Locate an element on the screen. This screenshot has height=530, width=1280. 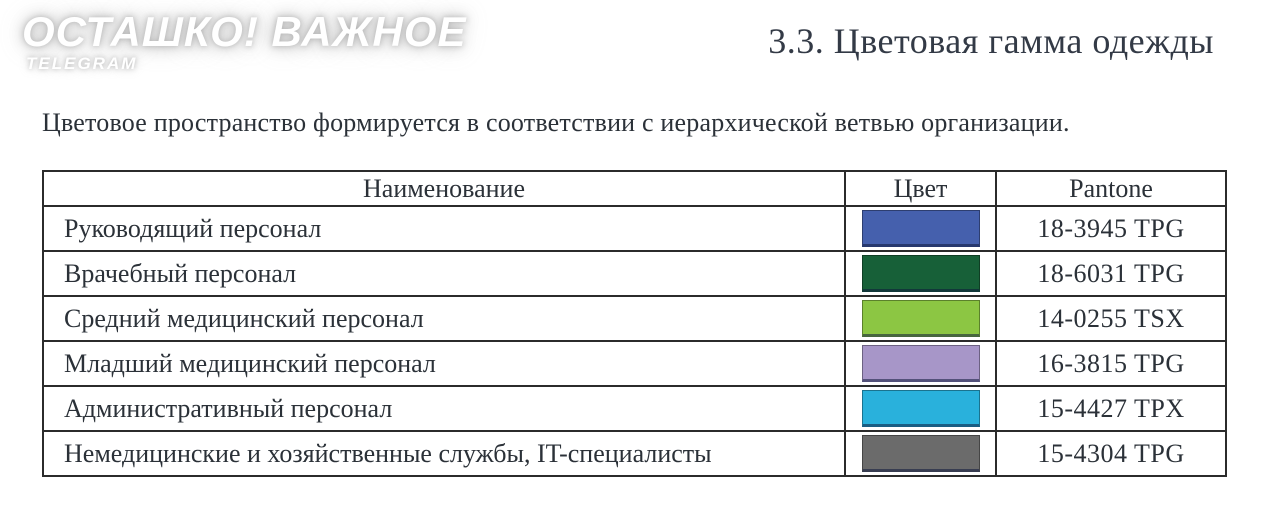
row-pantone: 15-4427 TPX is located at coordinates (1111, 409).